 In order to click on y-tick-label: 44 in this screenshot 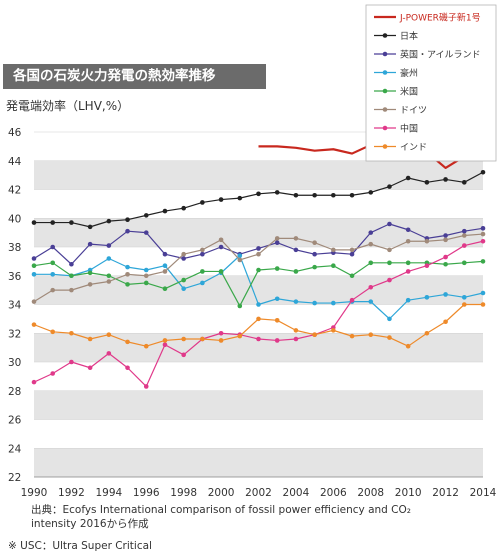, I will do `click(15, 162)`.